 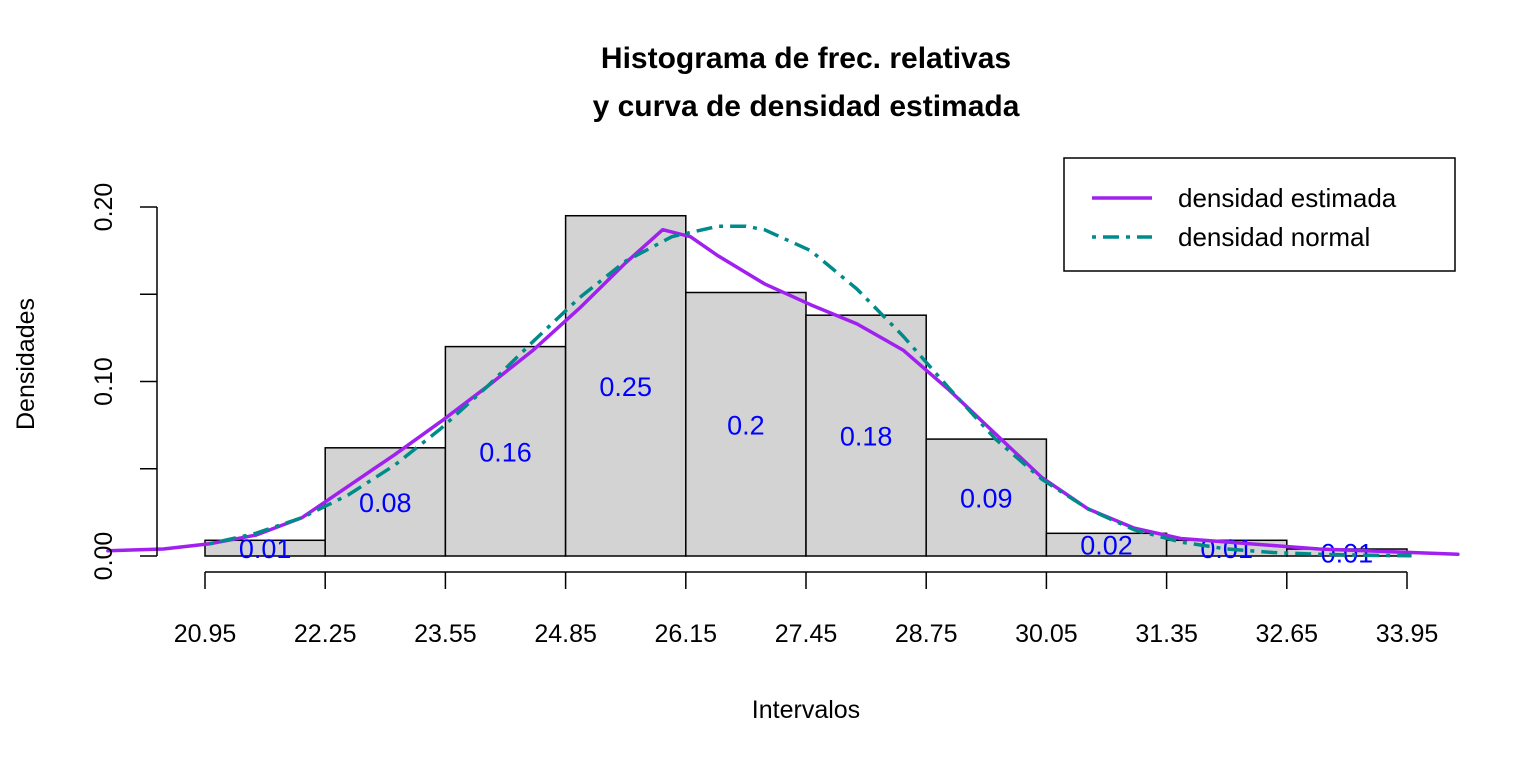 I want to click on x-tick-label: 23.55, so click(x=445, y=634).